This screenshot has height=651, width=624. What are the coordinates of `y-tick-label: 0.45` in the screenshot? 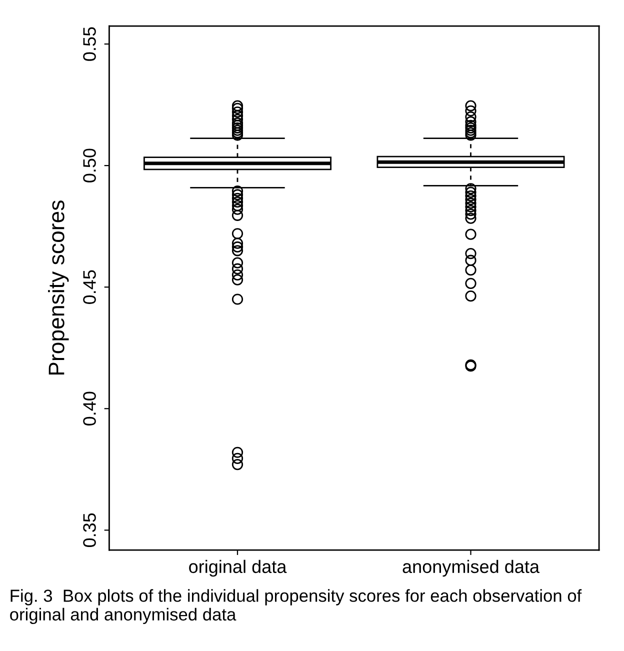 It's located at (89, 287).